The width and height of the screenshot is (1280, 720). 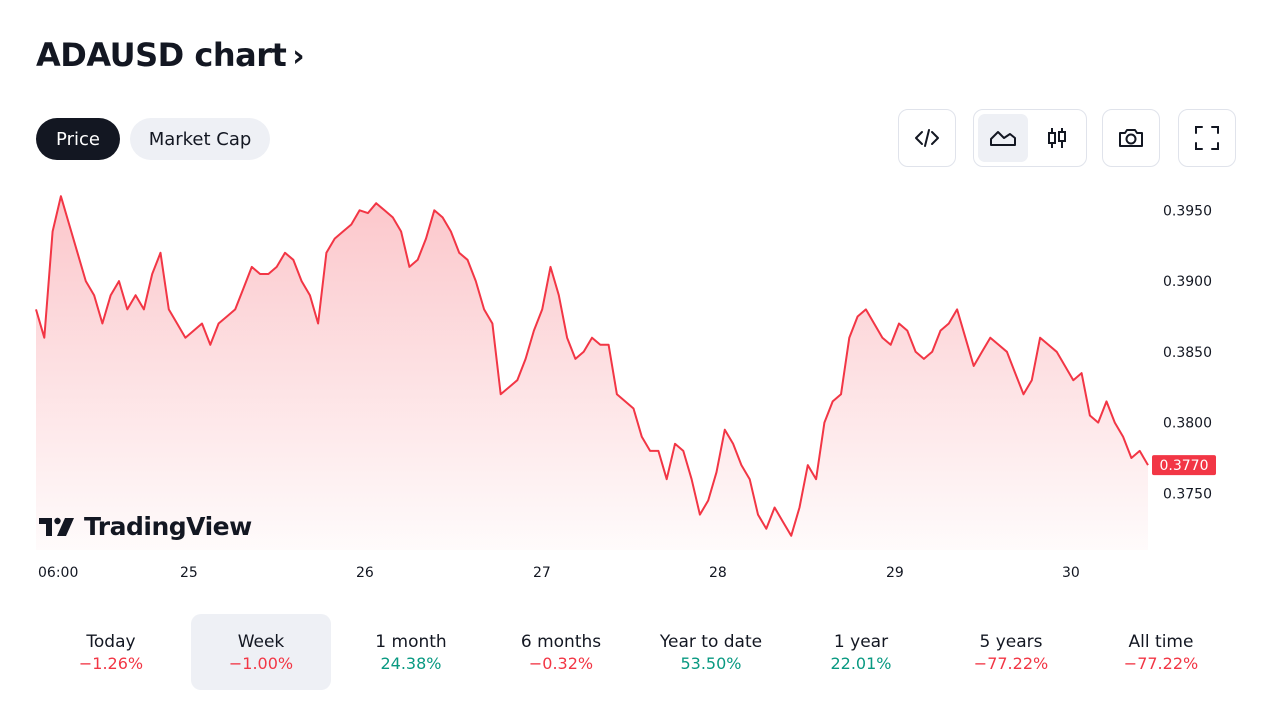 I want to click on fullscreen-button, so click(x=1207, y=138).